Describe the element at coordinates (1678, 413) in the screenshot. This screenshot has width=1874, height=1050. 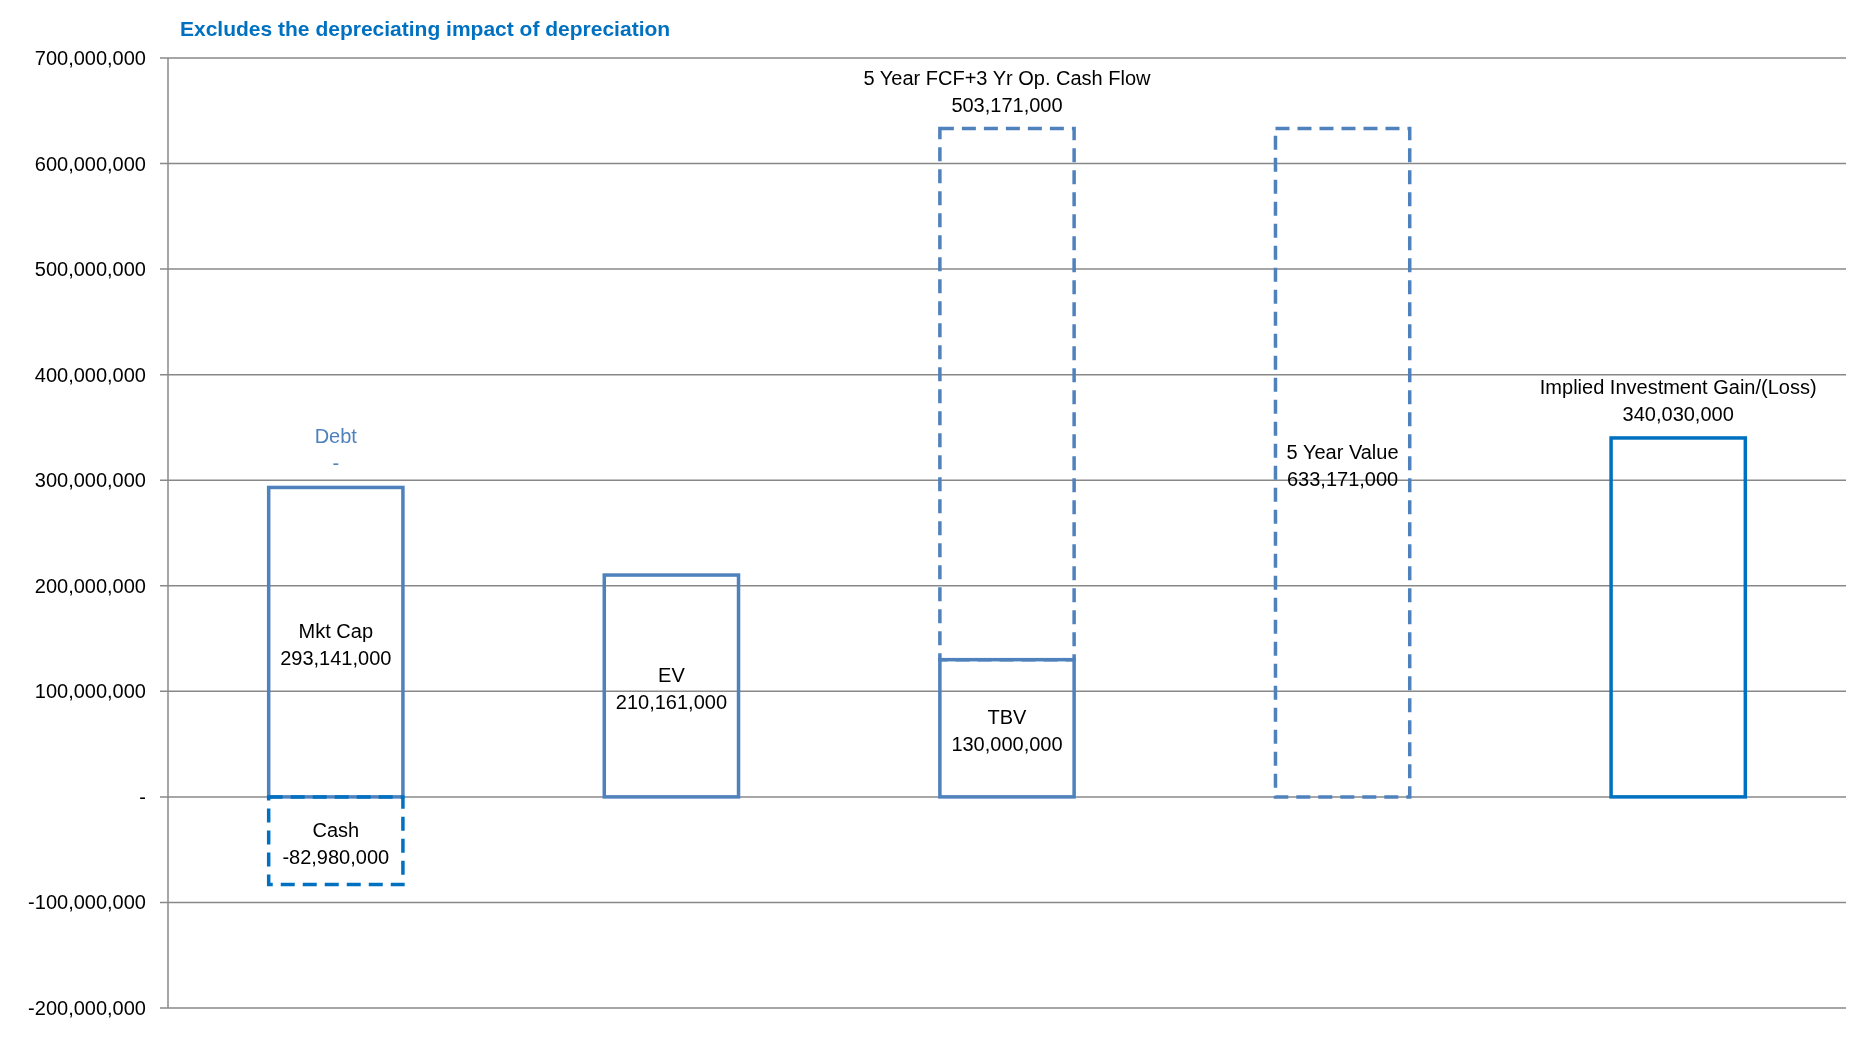
I see `data-label: 340,030,000` at that location.